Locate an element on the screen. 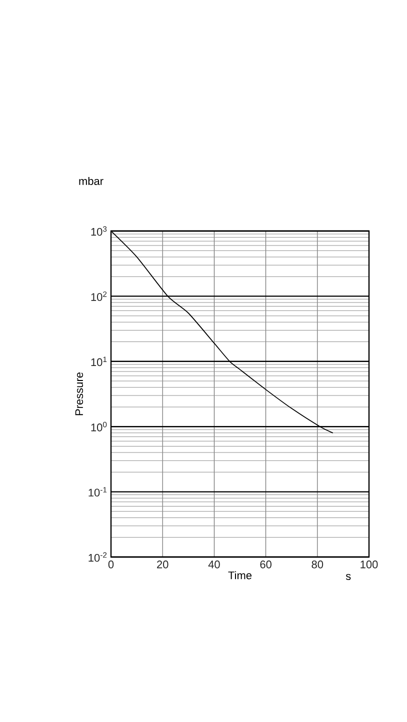  x-tick-label: 80 is located at coordinates (318, 564).